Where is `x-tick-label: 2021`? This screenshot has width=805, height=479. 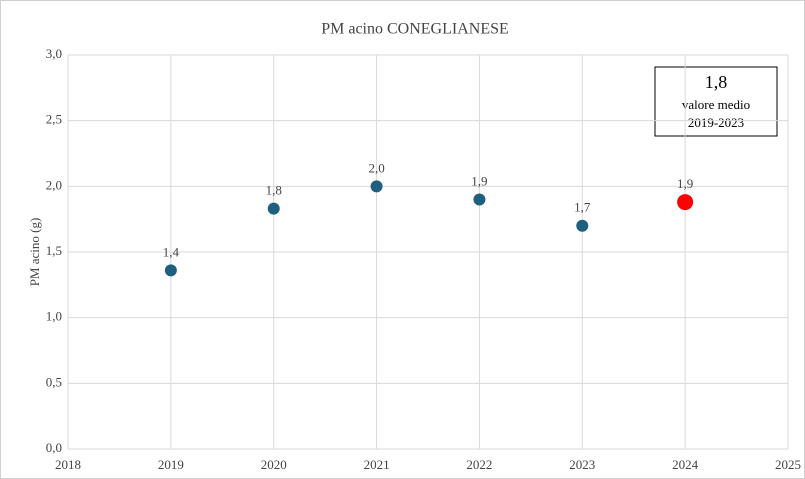 x-tick-label: 2021 is located at coordinates (377, 464).